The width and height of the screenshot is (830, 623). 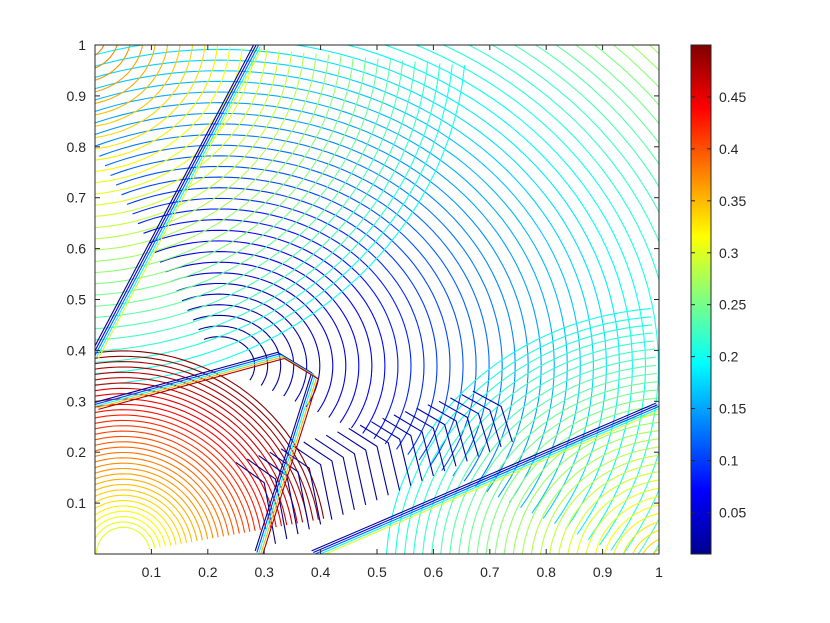 I want to click on colorbar-tick-label: 0.15, so click(x=732, y=409).